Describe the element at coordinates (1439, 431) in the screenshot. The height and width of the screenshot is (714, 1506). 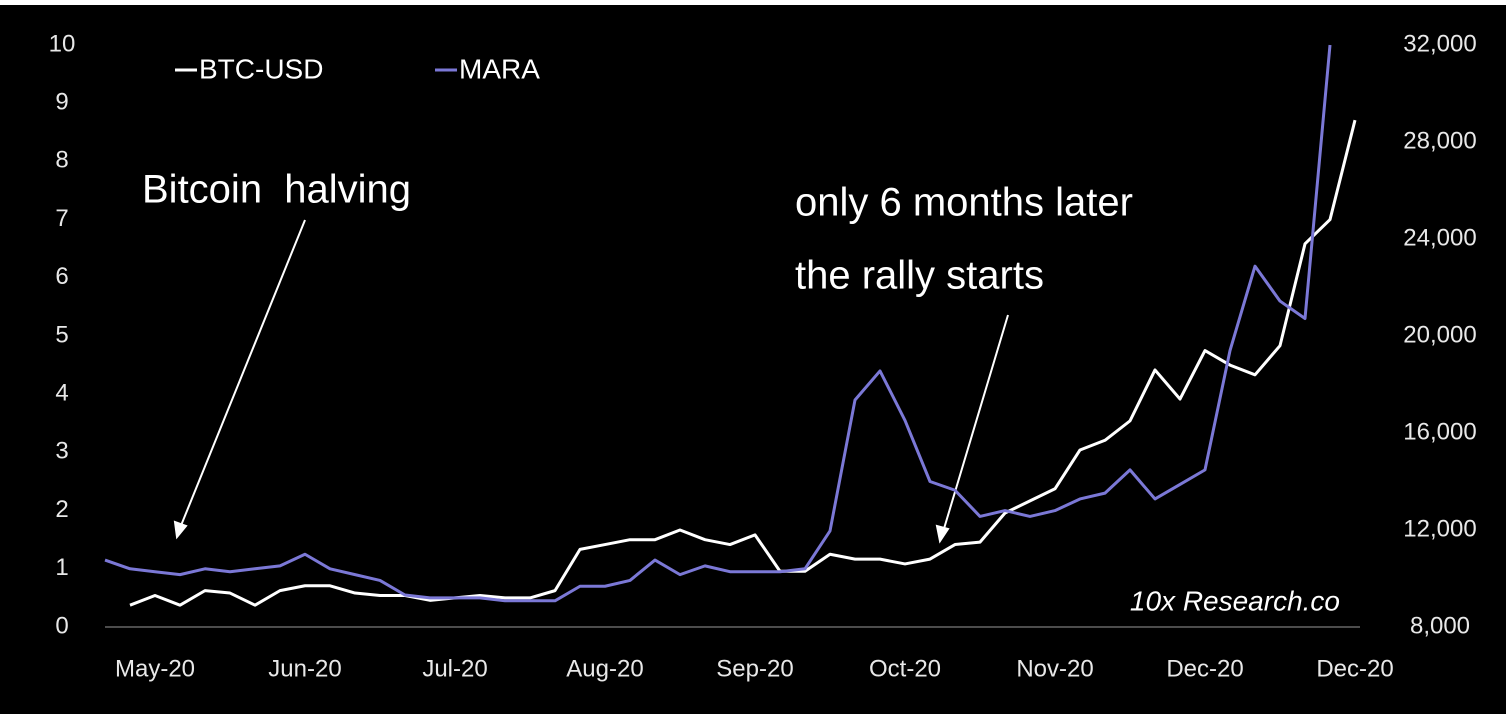
I see `y2-tick-label: 16,000` at that location.